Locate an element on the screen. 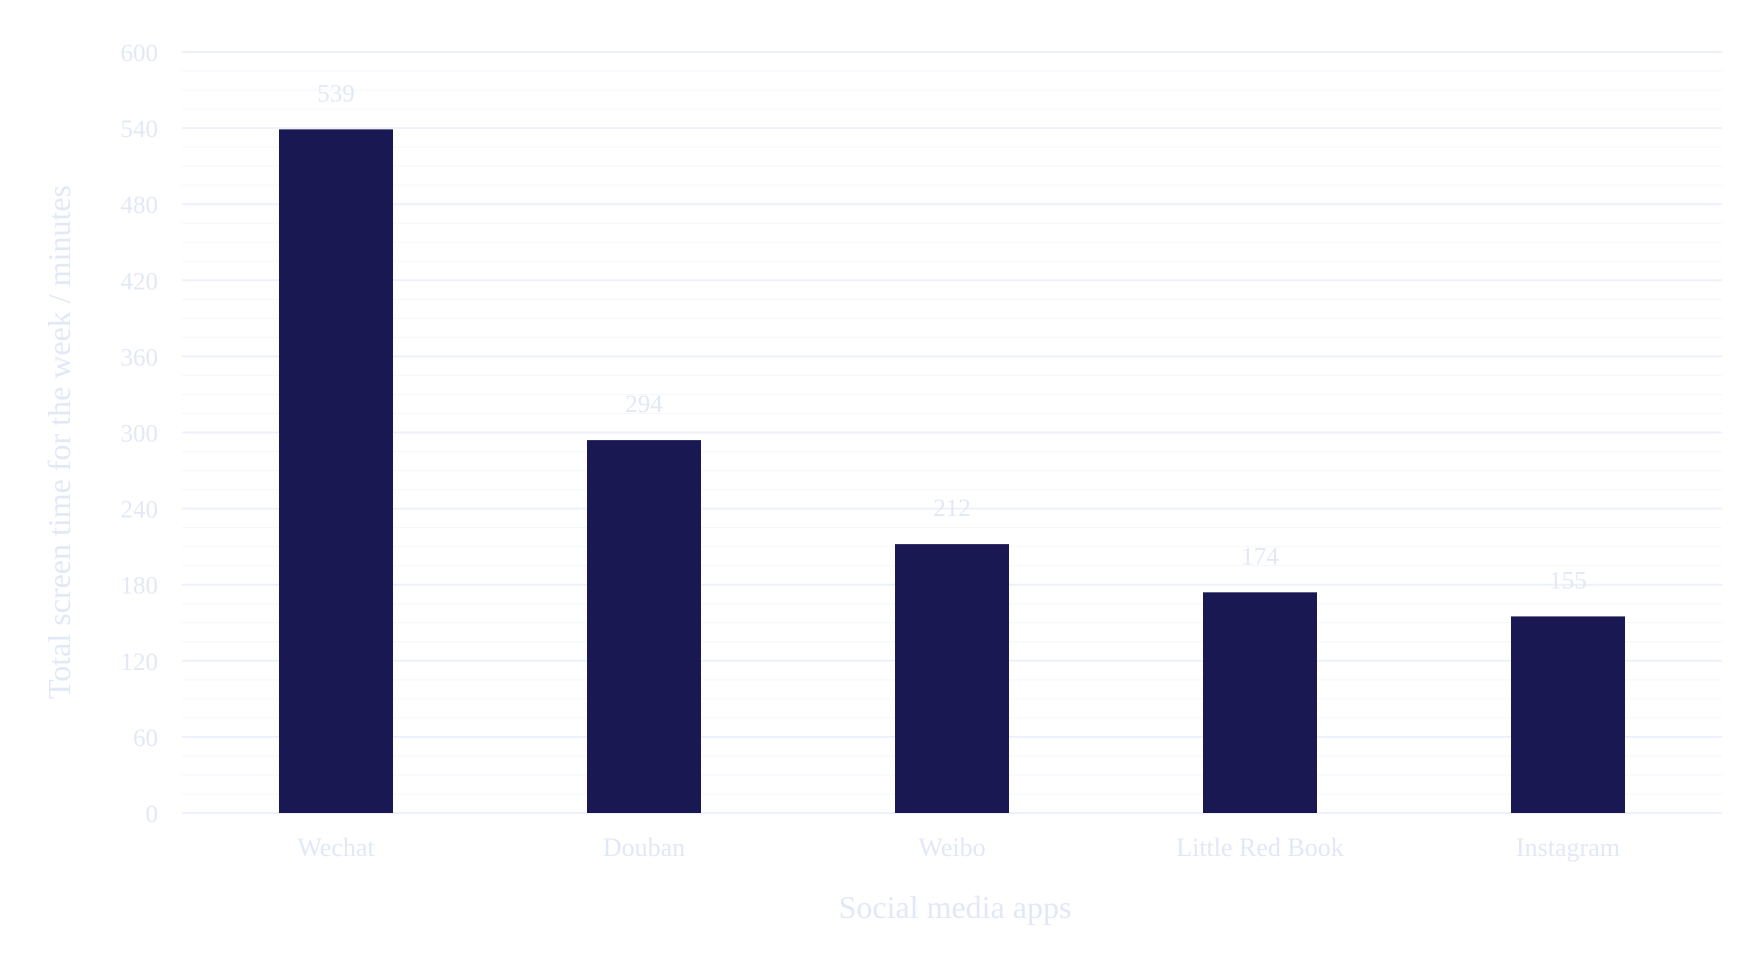 This screenshot has height=967, width=1755. x-axis-title: Social media apps is located at coordinates (955, 907).